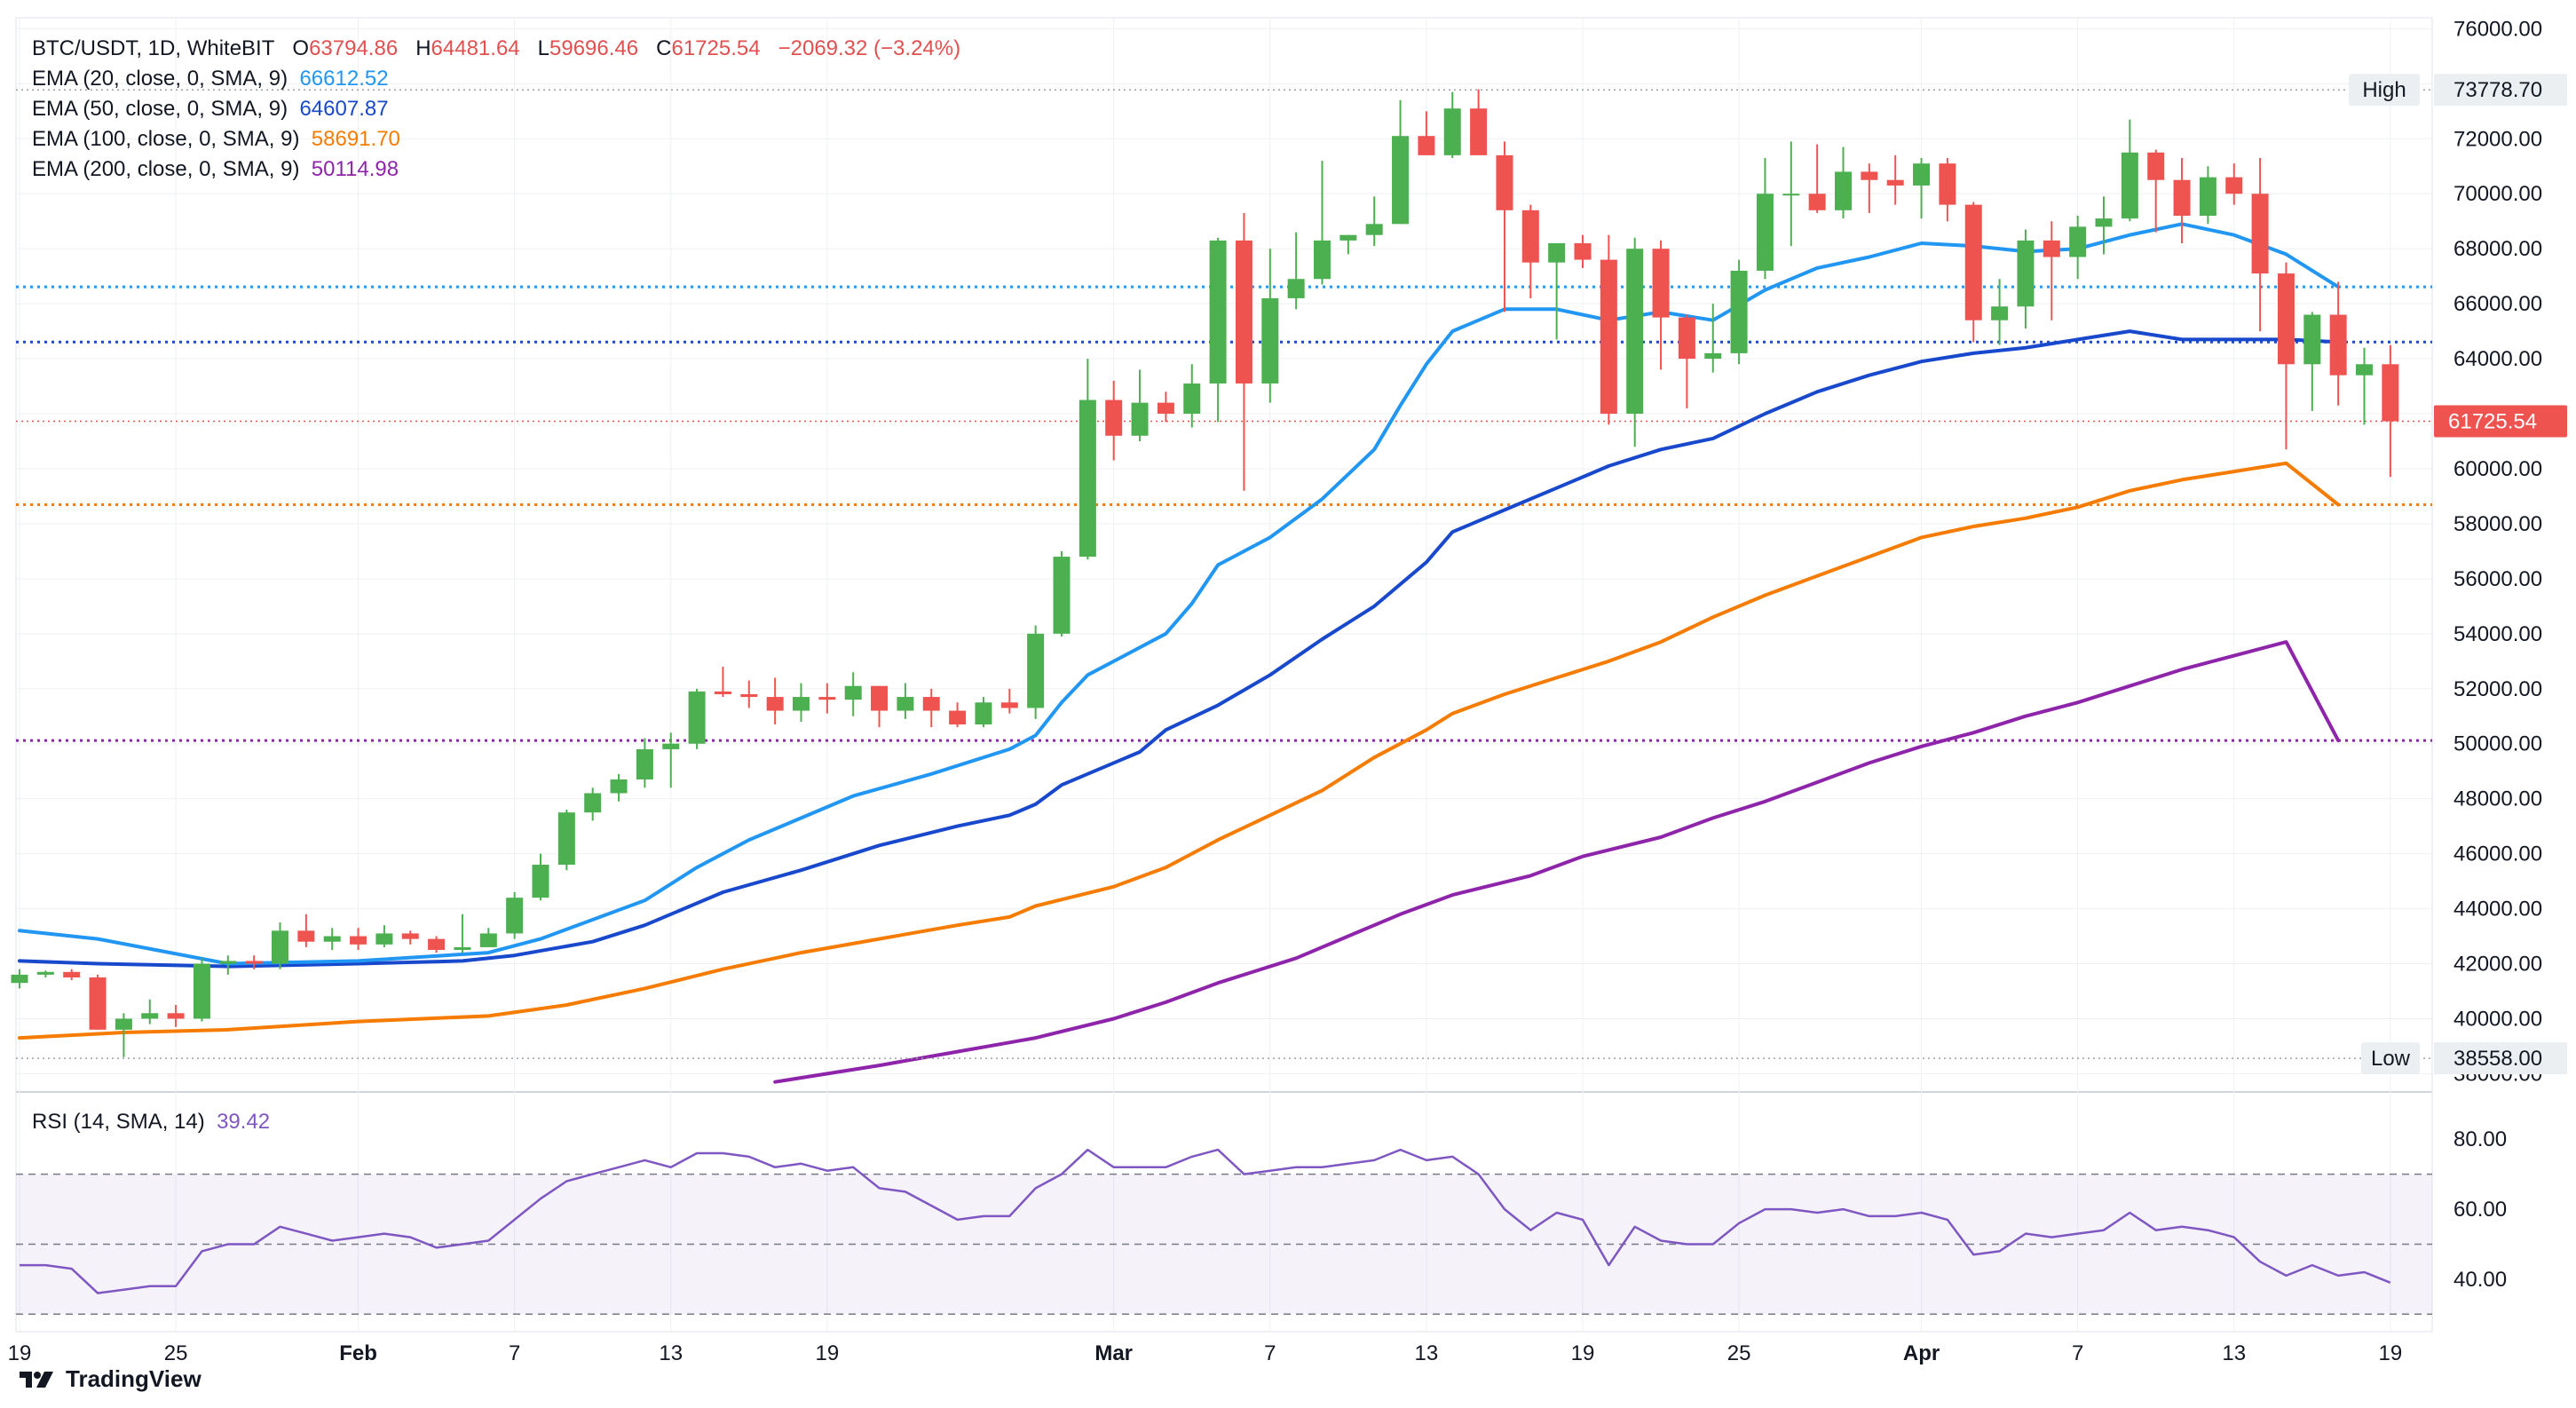 Image resolution: width=2576 pixels, height=1408 pixels. Describe the element at coordinates (496, 109) in the screenshot. I see `ema-50-row: EMA (50, close, 0, SMA, 9) 64607.87` at that location.